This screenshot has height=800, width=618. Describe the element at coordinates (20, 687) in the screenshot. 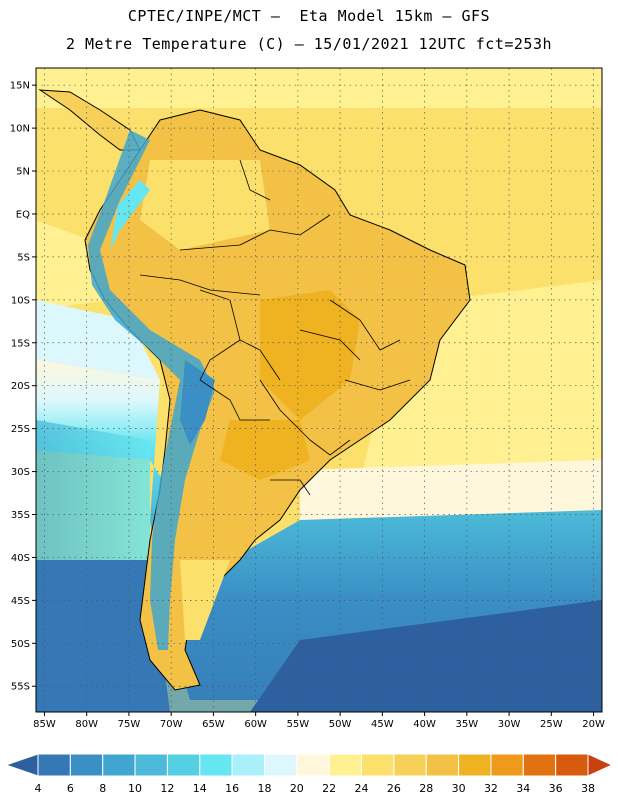

I see `lat-label: 55S` at that location.